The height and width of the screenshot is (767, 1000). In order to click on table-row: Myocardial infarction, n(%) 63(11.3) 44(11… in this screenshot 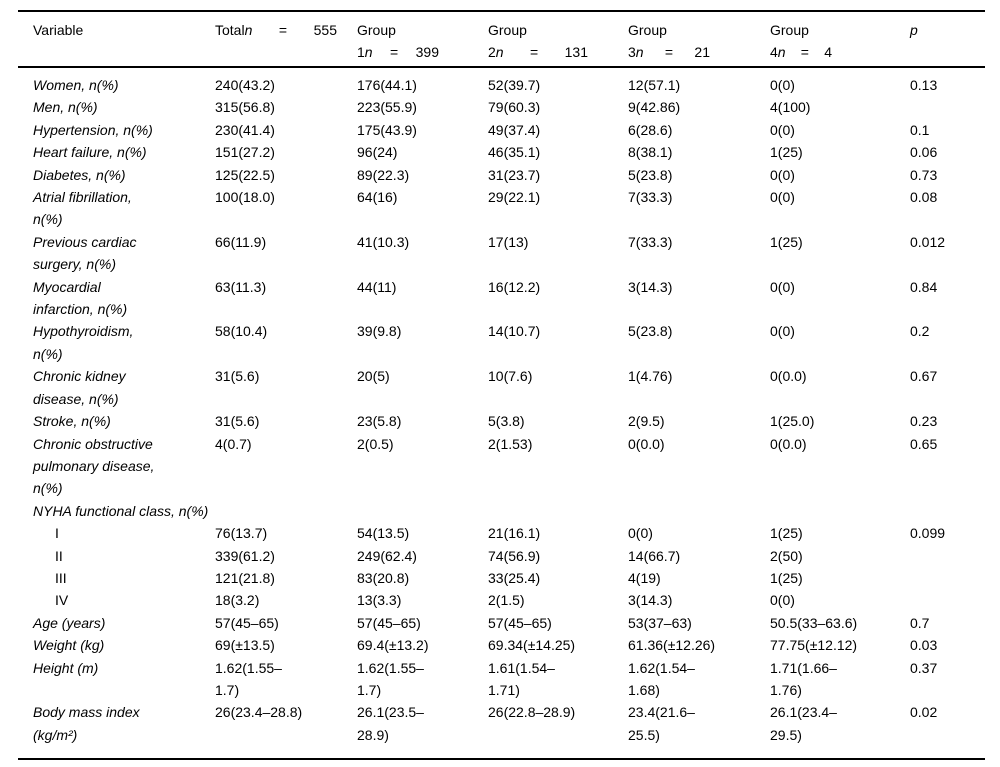, I will do `click(501, 298)`.